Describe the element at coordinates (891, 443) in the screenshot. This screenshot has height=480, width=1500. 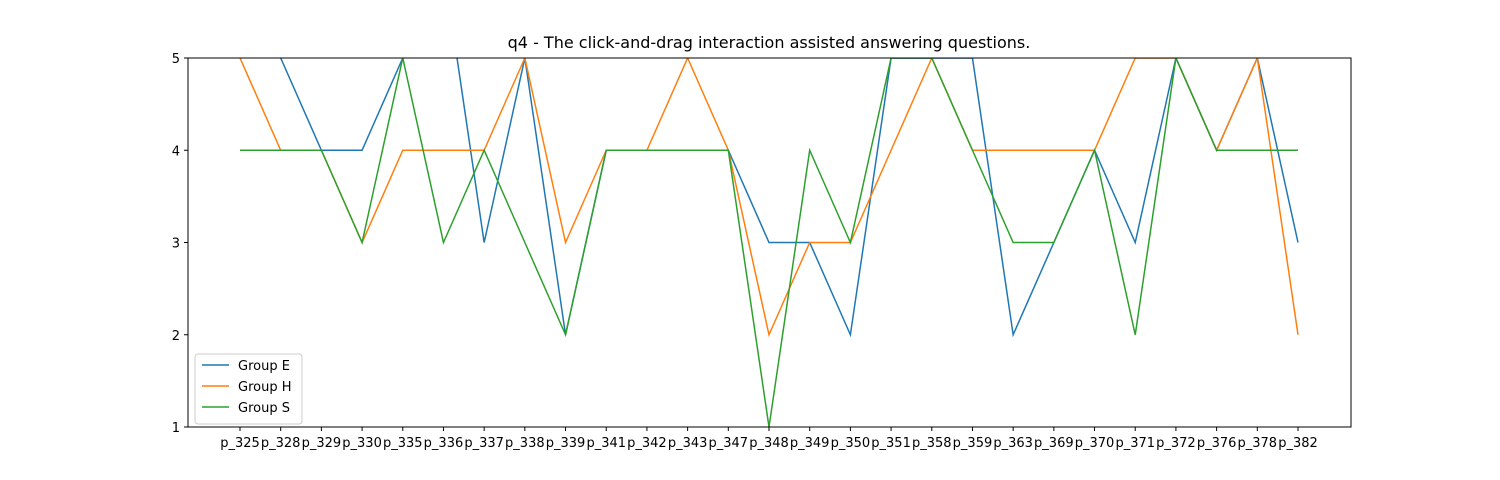
I see `x-tick-label: p_351` at that location.